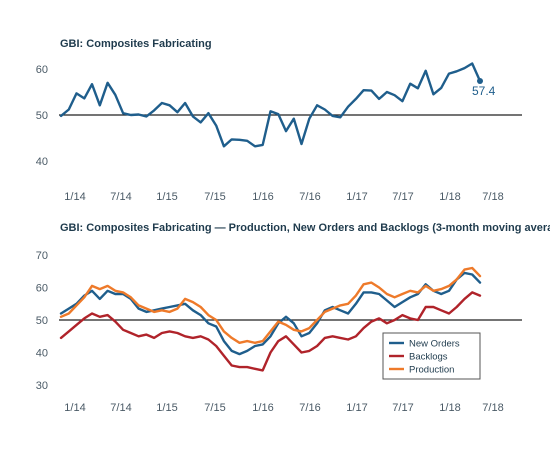 The height and width of the screenshot is (458, 550). Describe the element at coordinates (270, 105) in the screenshot. I see `series-line-composite-index` at that location.